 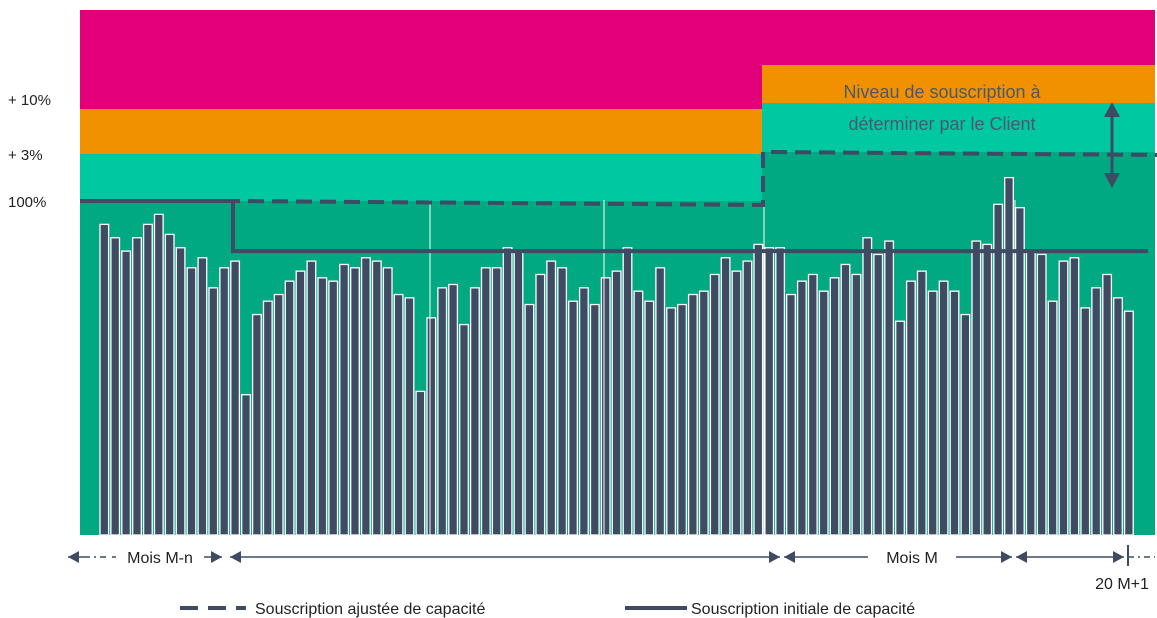 What do you see at coordinates (941, 124) in the screenshot?
I see `annotation-line-2: déterminer par le Client` at bounding box center [941, 124].